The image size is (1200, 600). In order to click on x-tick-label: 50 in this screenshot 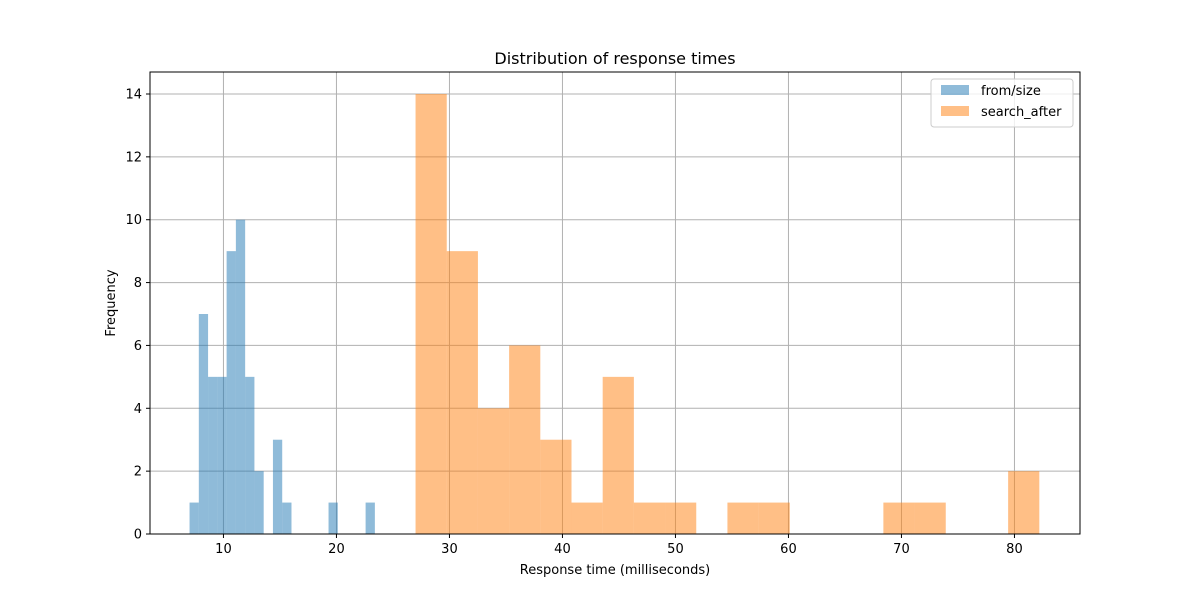, I will do `click(675, 549)`.